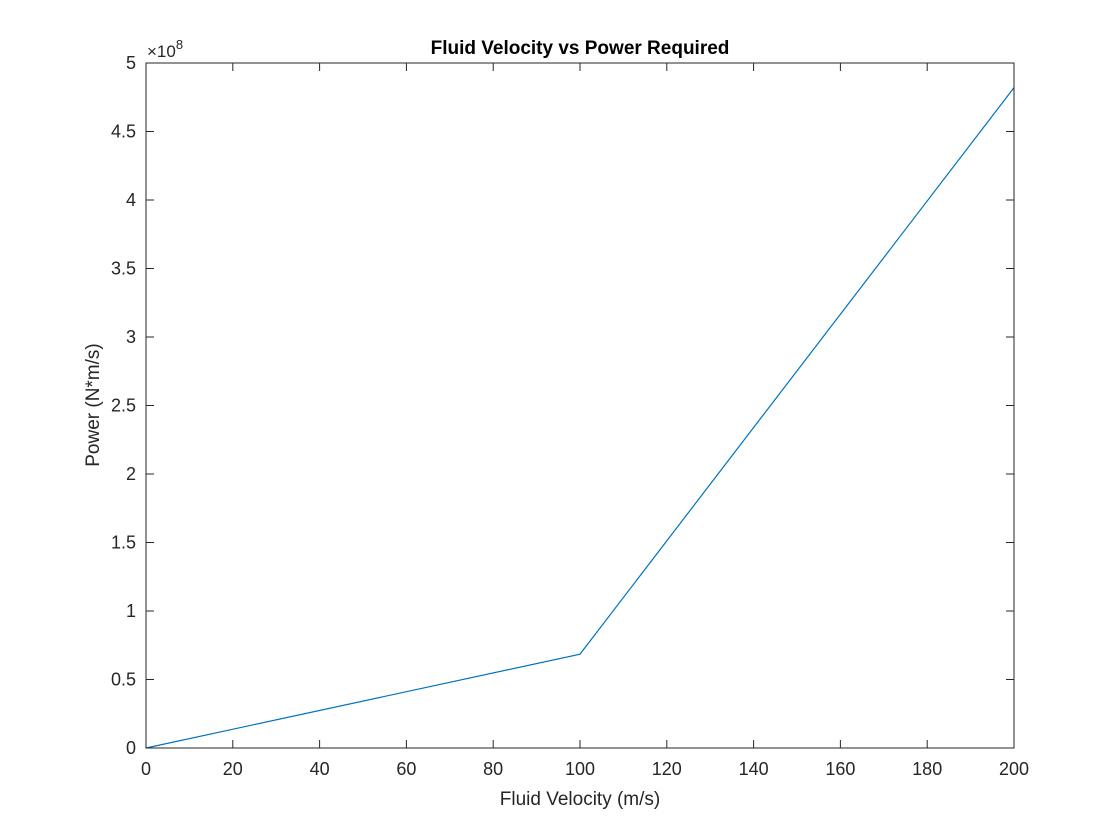  Describe the element at coordinates (927, 769) in the screenshot. I see `x-tick-label: 180` at that location.